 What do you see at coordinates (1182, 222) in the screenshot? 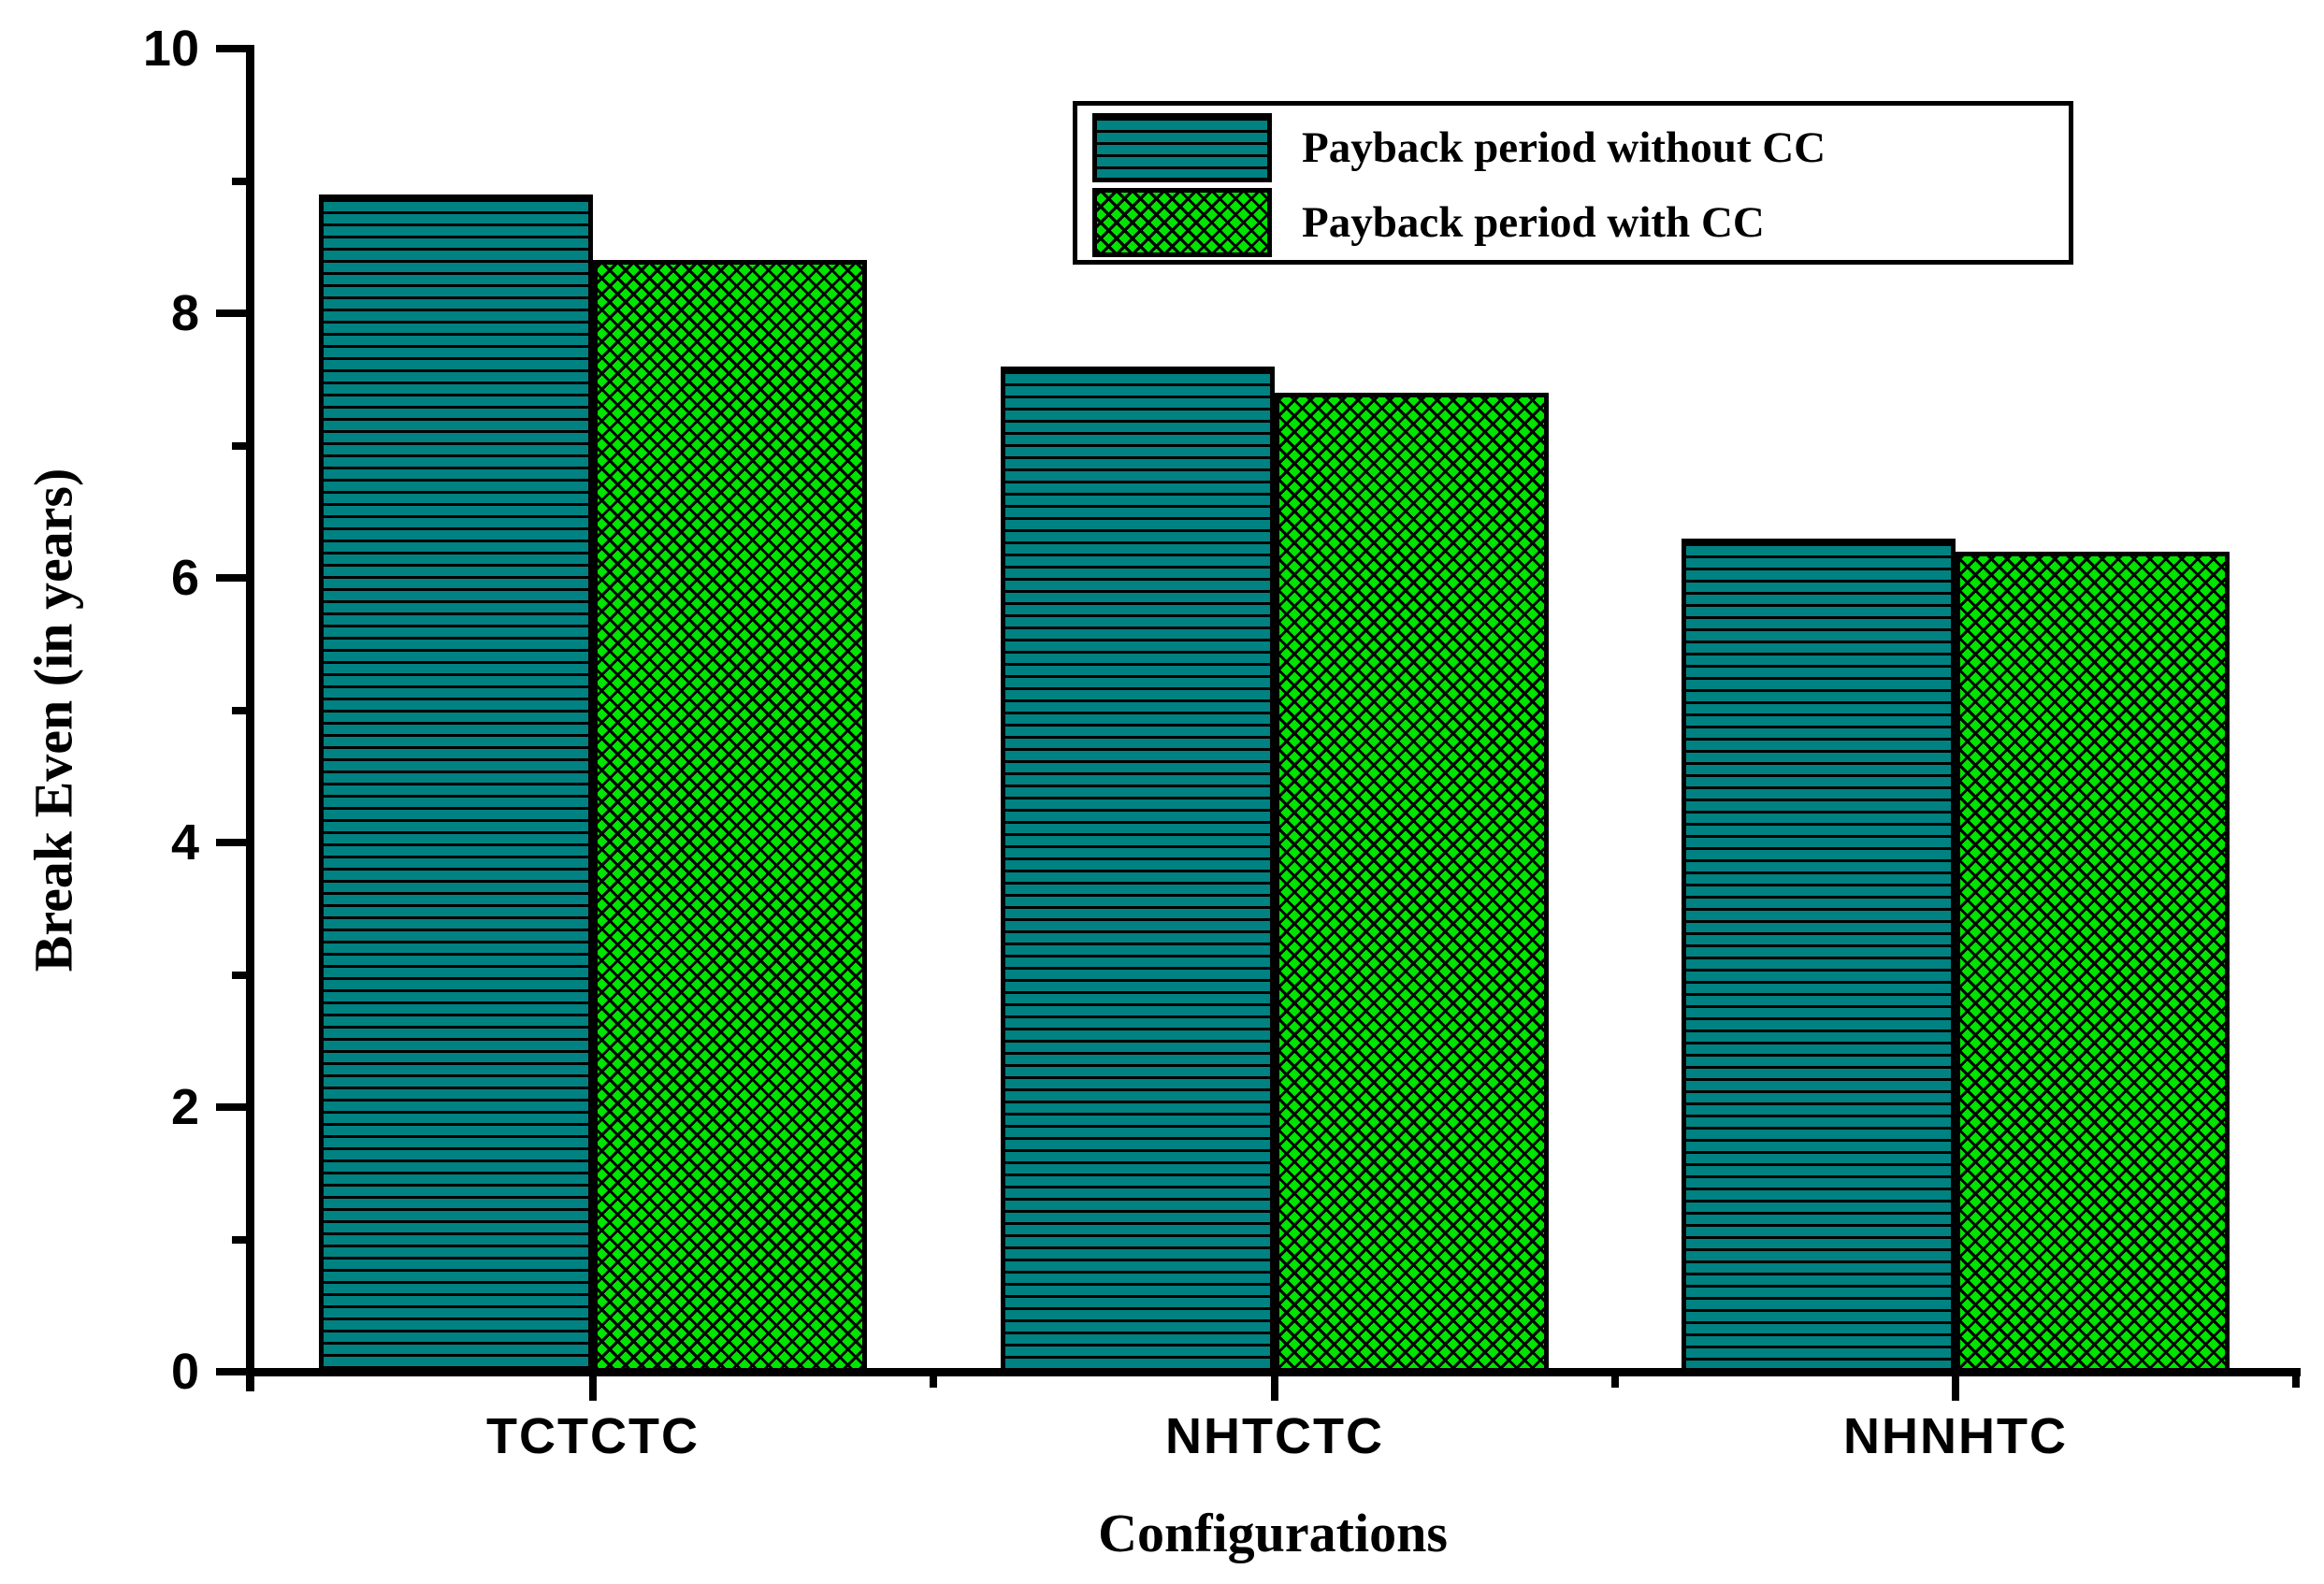
I see `legend-swatch-with-cc-icon` at bounding box center [1182, 222].